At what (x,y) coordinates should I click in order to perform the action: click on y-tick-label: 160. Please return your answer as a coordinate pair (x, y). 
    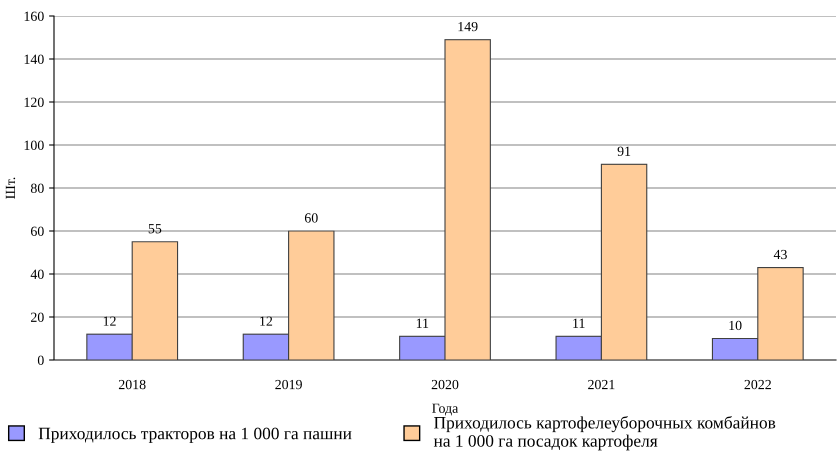
    Looking at the image, I should click on (34, 16).